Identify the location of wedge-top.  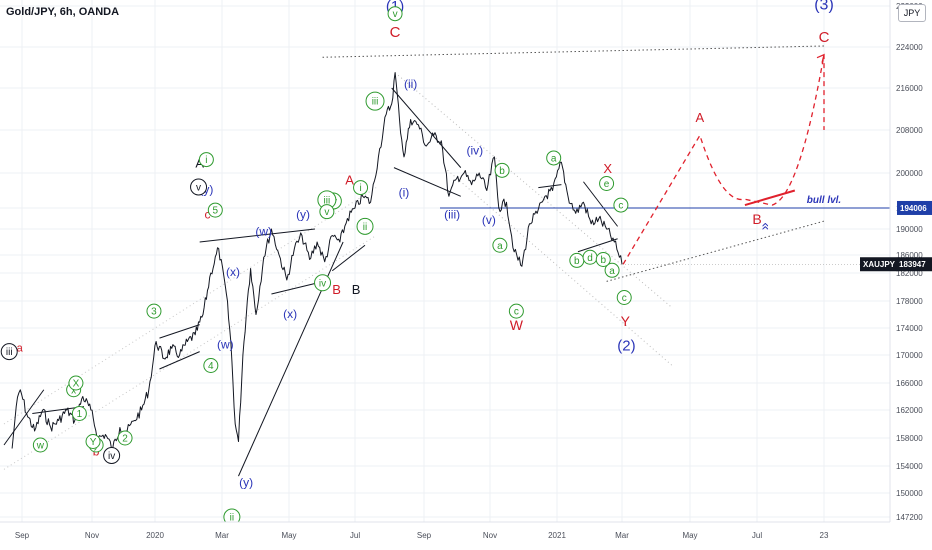
(257, 235).